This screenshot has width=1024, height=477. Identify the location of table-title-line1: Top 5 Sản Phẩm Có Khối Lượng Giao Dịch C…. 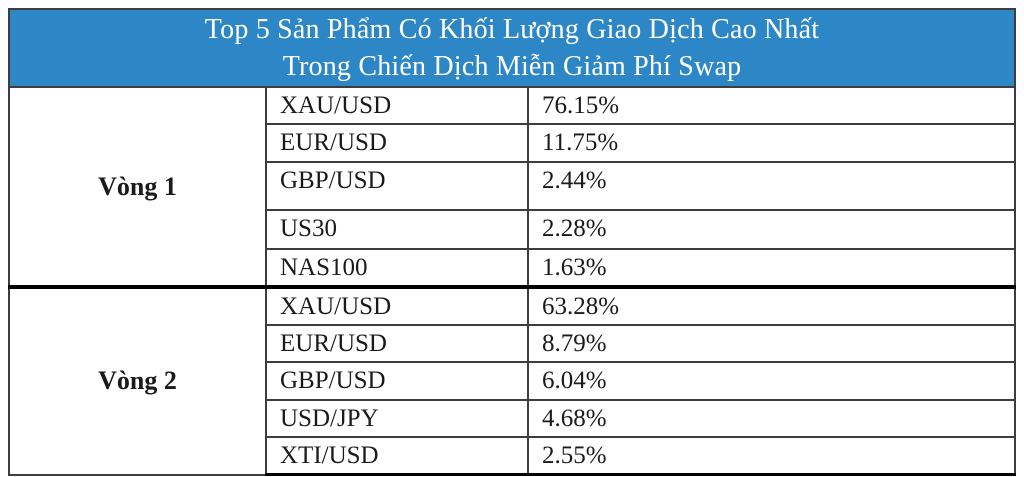
(512, 29).